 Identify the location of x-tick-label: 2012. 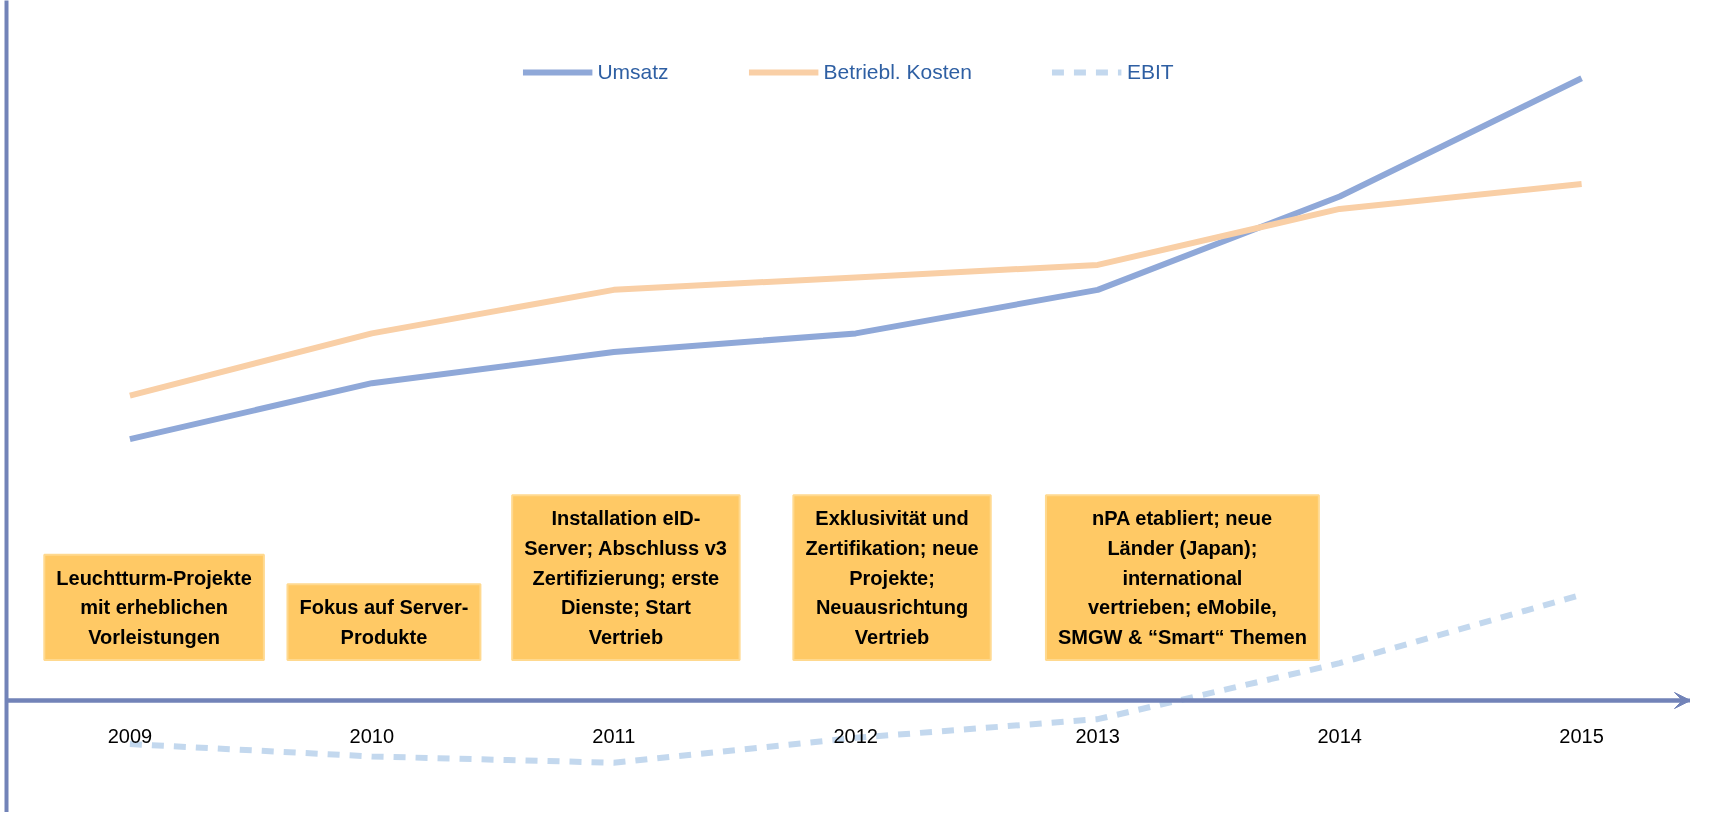
(856, 735).